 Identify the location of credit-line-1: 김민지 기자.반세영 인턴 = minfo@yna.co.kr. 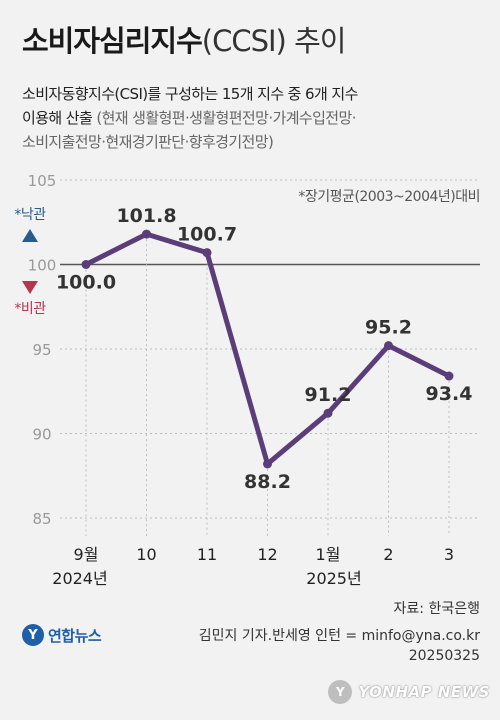
(339, 636).